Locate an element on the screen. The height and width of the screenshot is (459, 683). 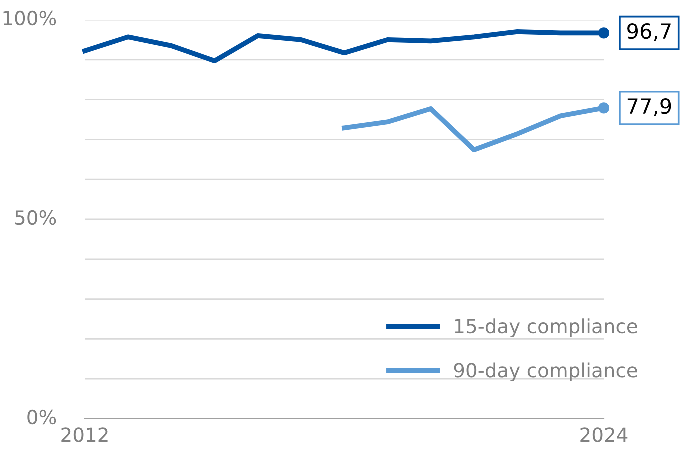
y-tick-label: 50% is located at coordinates (36, 218).